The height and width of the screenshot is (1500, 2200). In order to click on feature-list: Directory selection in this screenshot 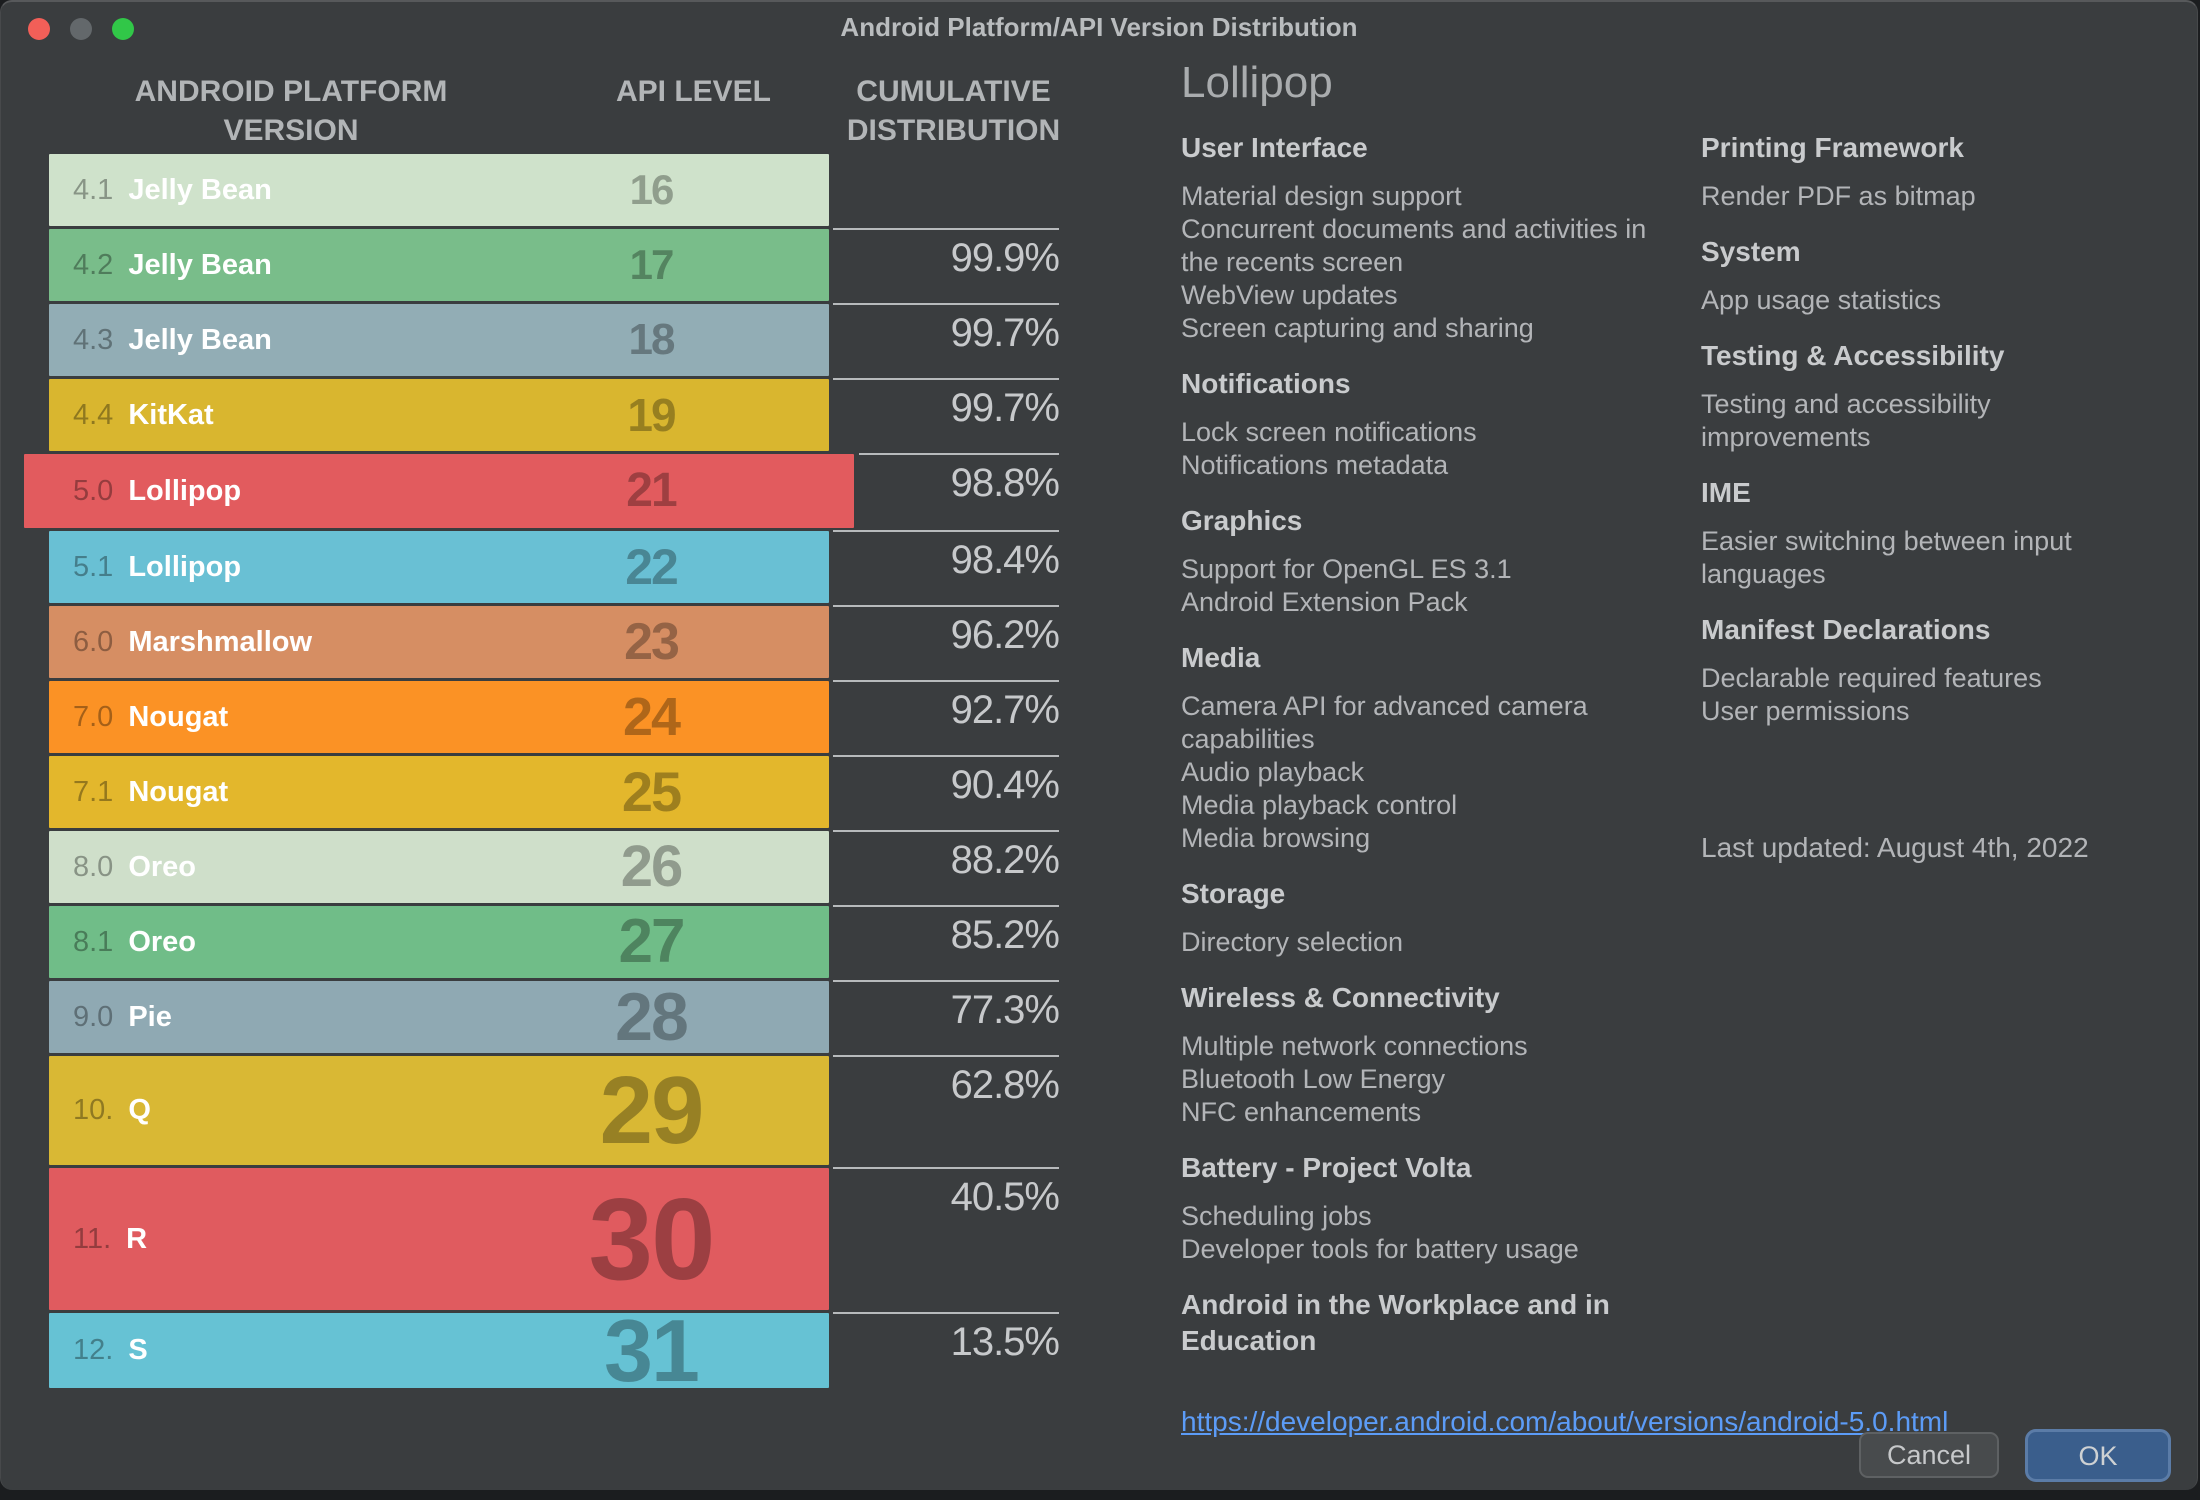, I will do `click(1420, 942)`.